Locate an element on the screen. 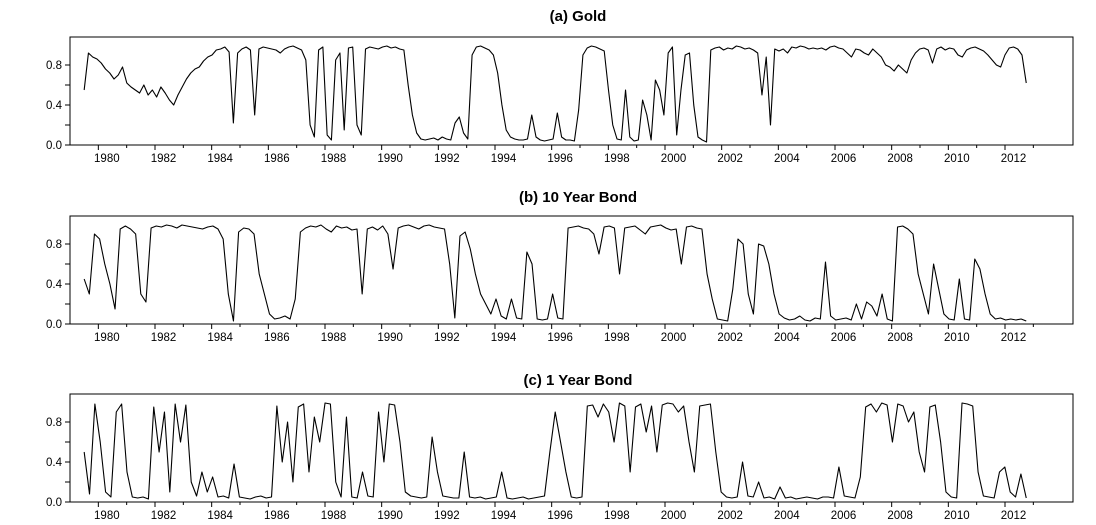 Image resolution: width=1096 pixels, height=525 pixels. chart-title: (b) 10 Year Bond is located at coordinates (578, 197).